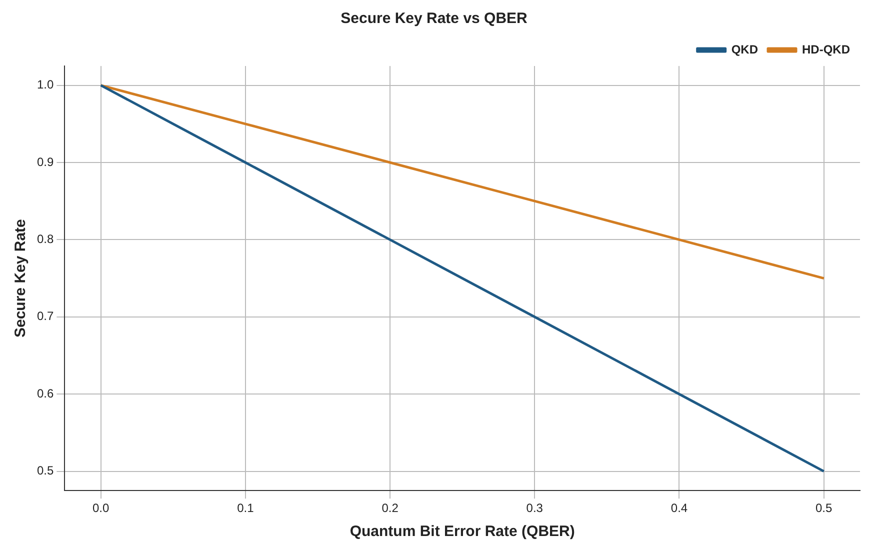 The width and height of the screenshot is (874, 553). I want to click on x-tick-label: 0.1, so click(245, 508).